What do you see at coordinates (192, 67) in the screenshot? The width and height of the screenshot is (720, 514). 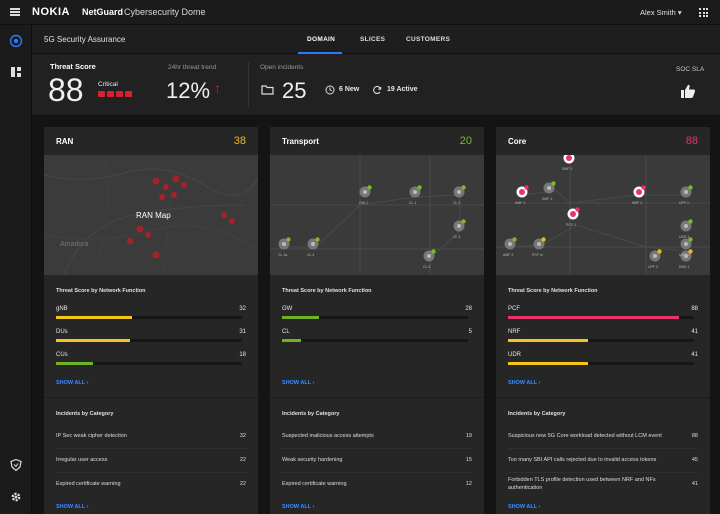 I see `trend-label: 24hr threat trend` at bounding box center [192, 67].